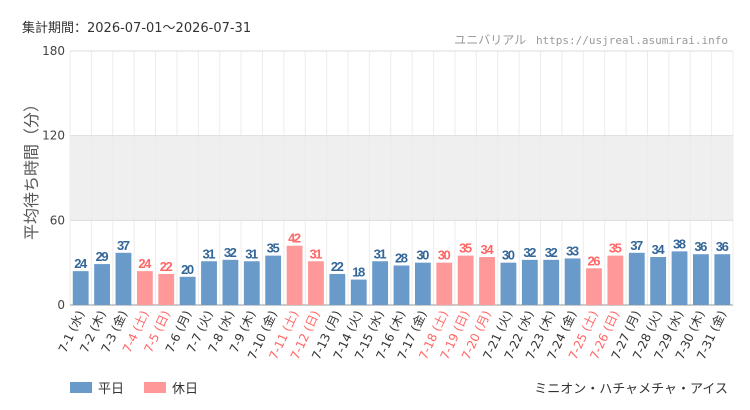 The image size is (750, 410). What do you see at coordinates (358, 272) in the screenshot?
I see `bar-value-label: 18` at bounding box center [358, 272].